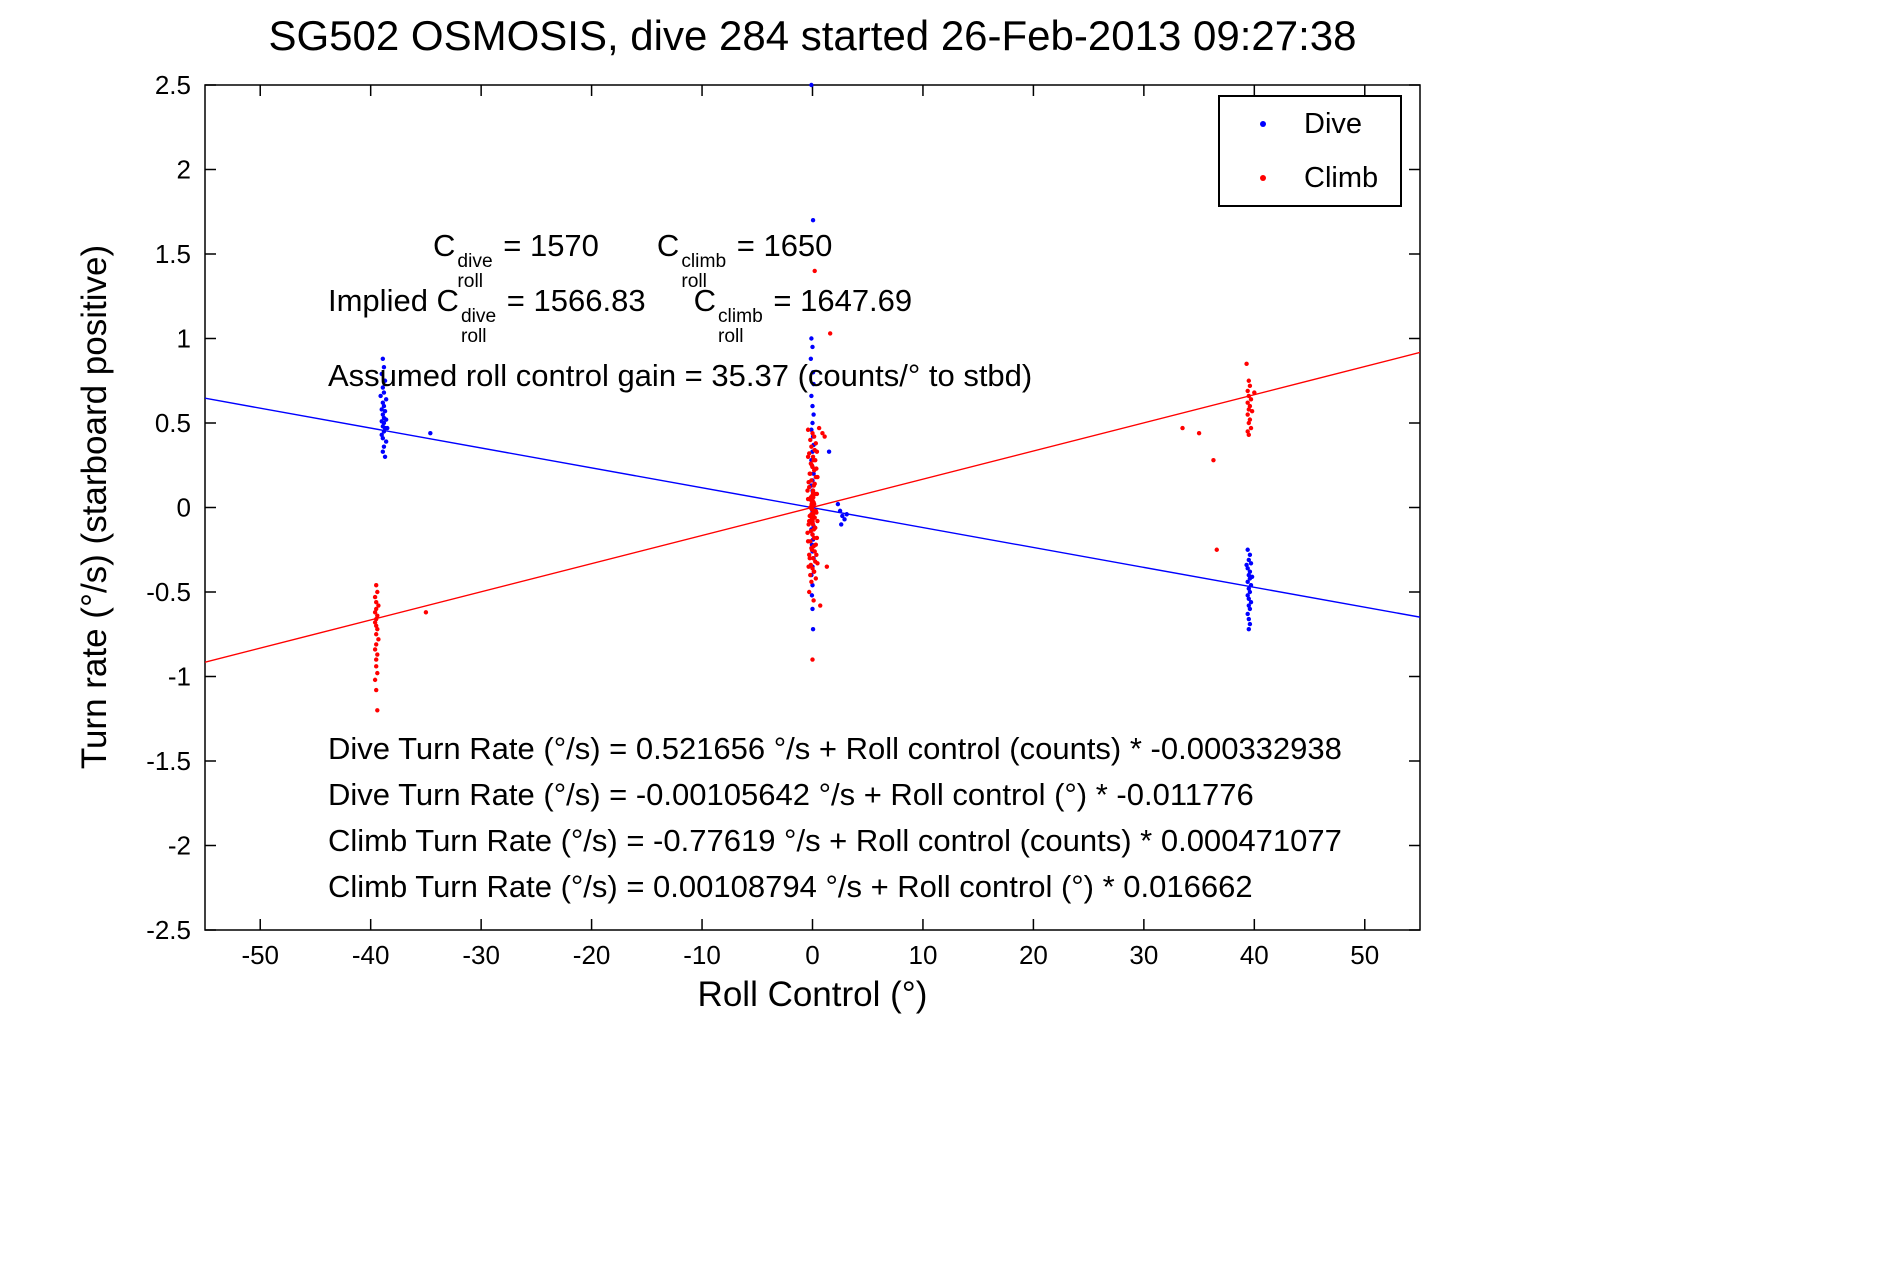  What do you see at coordinates (184, 508) in the screenshot?
I see `y-tick-label: 0` at bounding box center [184, 508].